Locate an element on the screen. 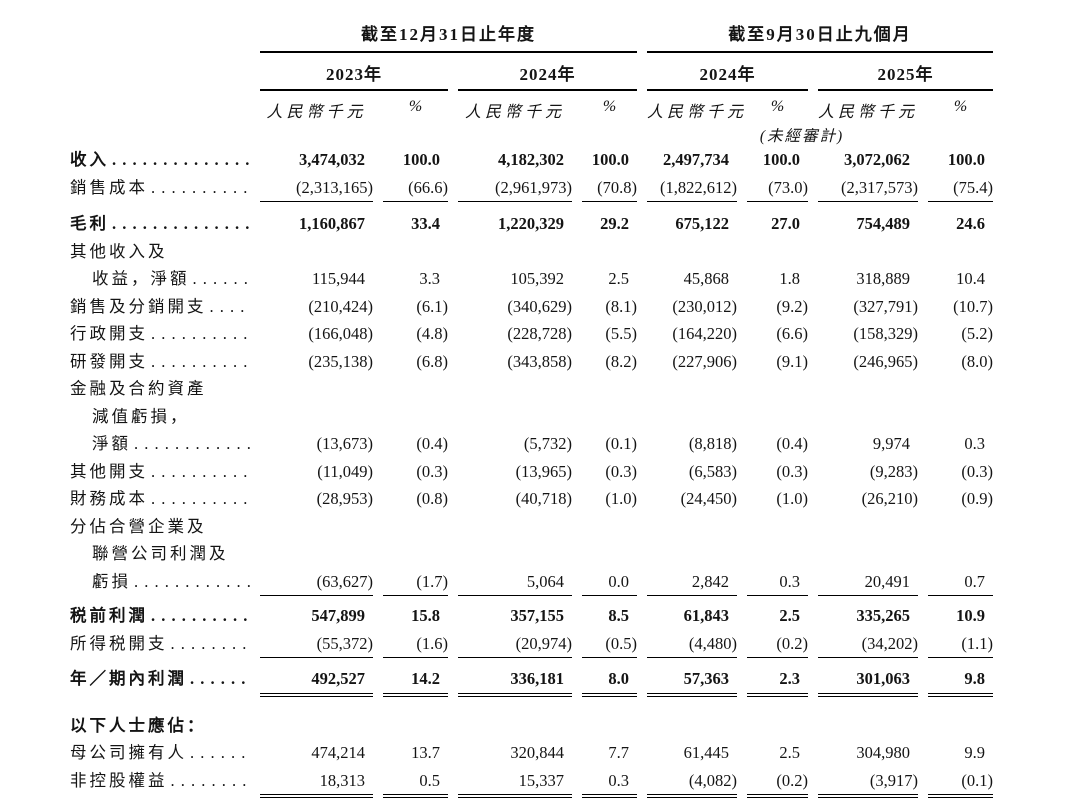 The width and height of the screenshot is (1080, 807). cell-value: 0.7 is located at coordinates (960, 582).